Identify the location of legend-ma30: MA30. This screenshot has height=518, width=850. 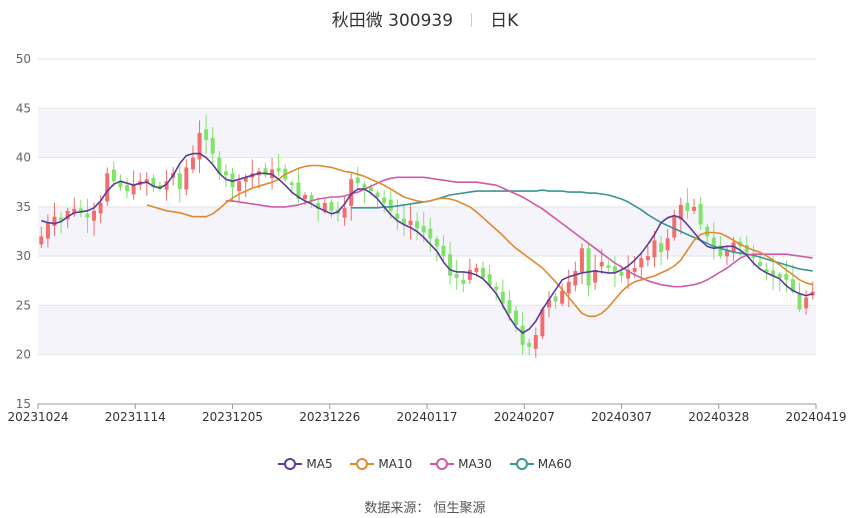
(461, 464).